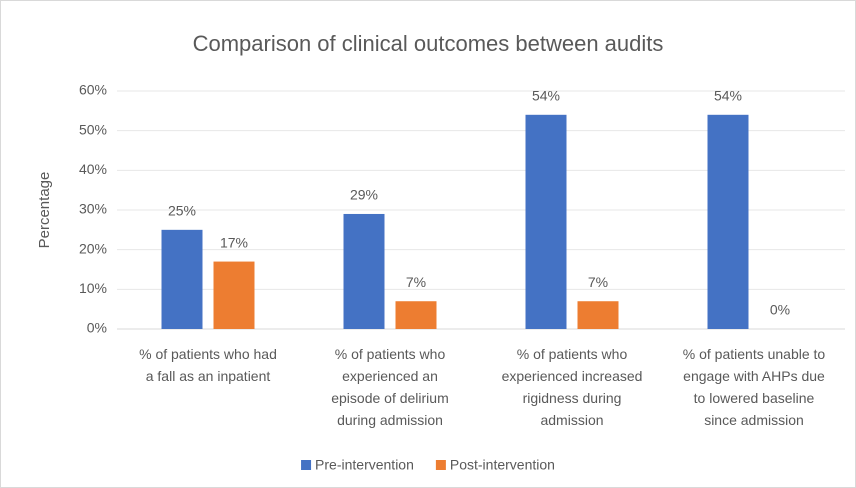 Image resolution: width=856 pixels, height=488 pixels. Describe the element at coordinates (234, 242) in the screenshot. I see `value-label: 17%` at that location.